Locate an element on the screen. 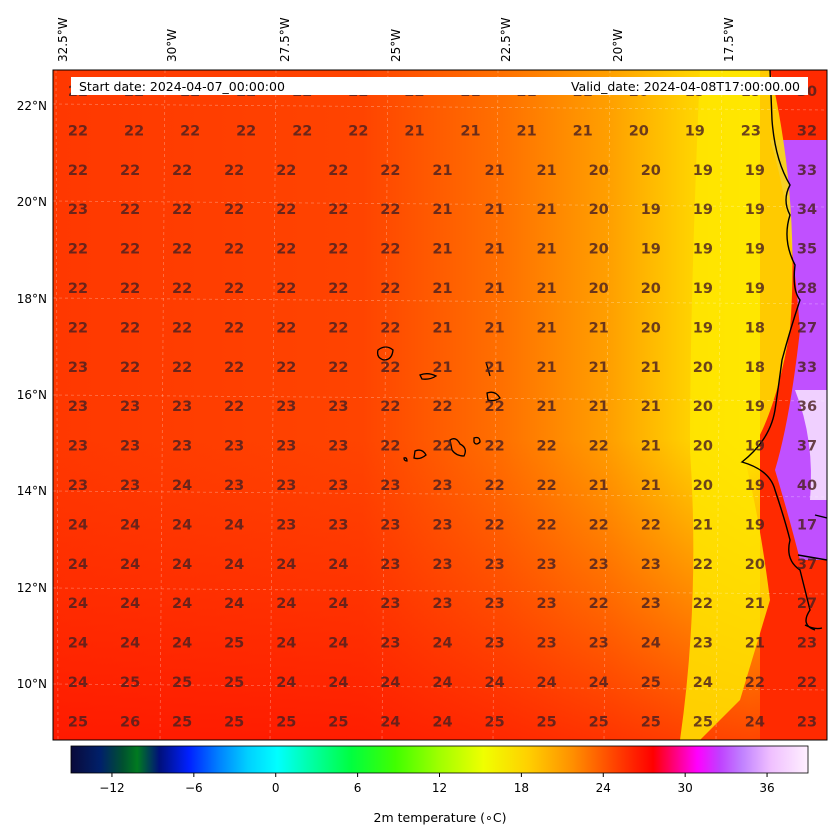 This screenshot has height=837, width=837. colorbar-tick-label: −12 is located at coordinates (111, 788).